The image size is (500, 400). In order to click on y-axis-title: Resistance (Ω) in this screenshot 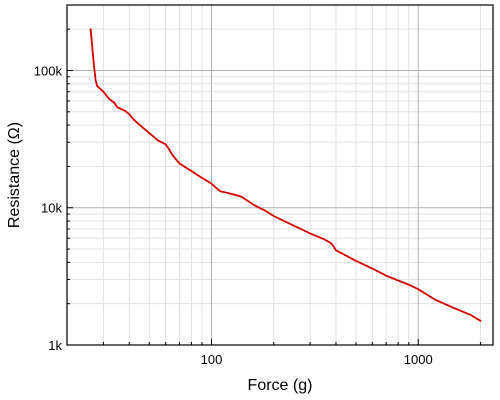, I will do `click(14, 175)`.